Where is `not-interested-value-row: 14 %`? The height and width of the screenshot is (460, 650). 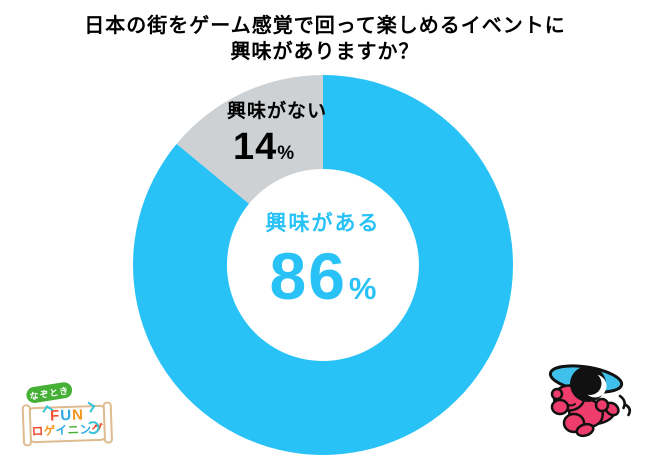 not-interested-value-row: 14 % is located at coordinates (277, 147).